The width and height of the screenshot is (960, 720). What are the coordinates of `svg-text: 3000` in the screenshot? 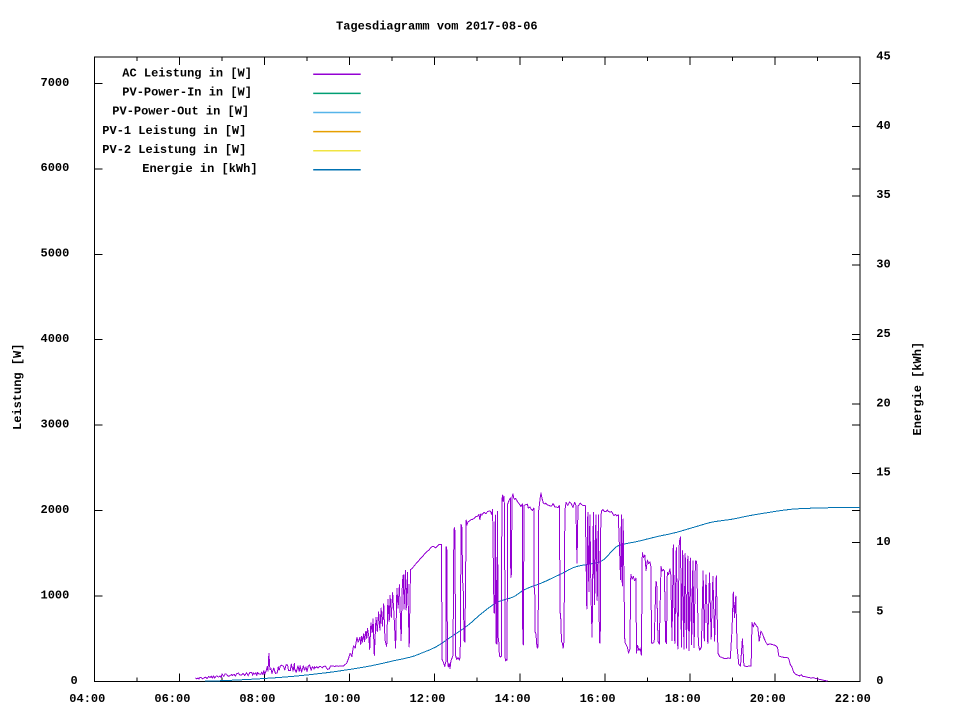 It's located at (55, 425).